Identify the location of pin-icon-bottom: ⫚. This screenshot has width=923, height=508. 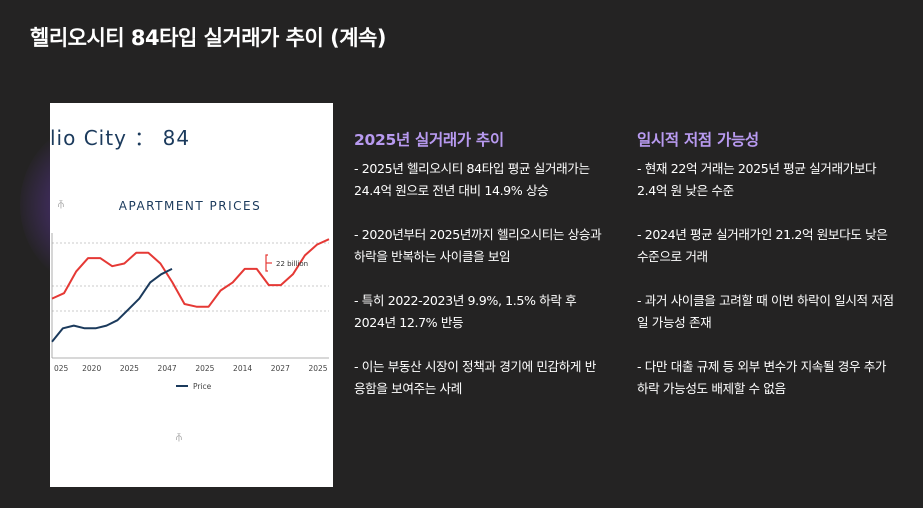
(179, 437).